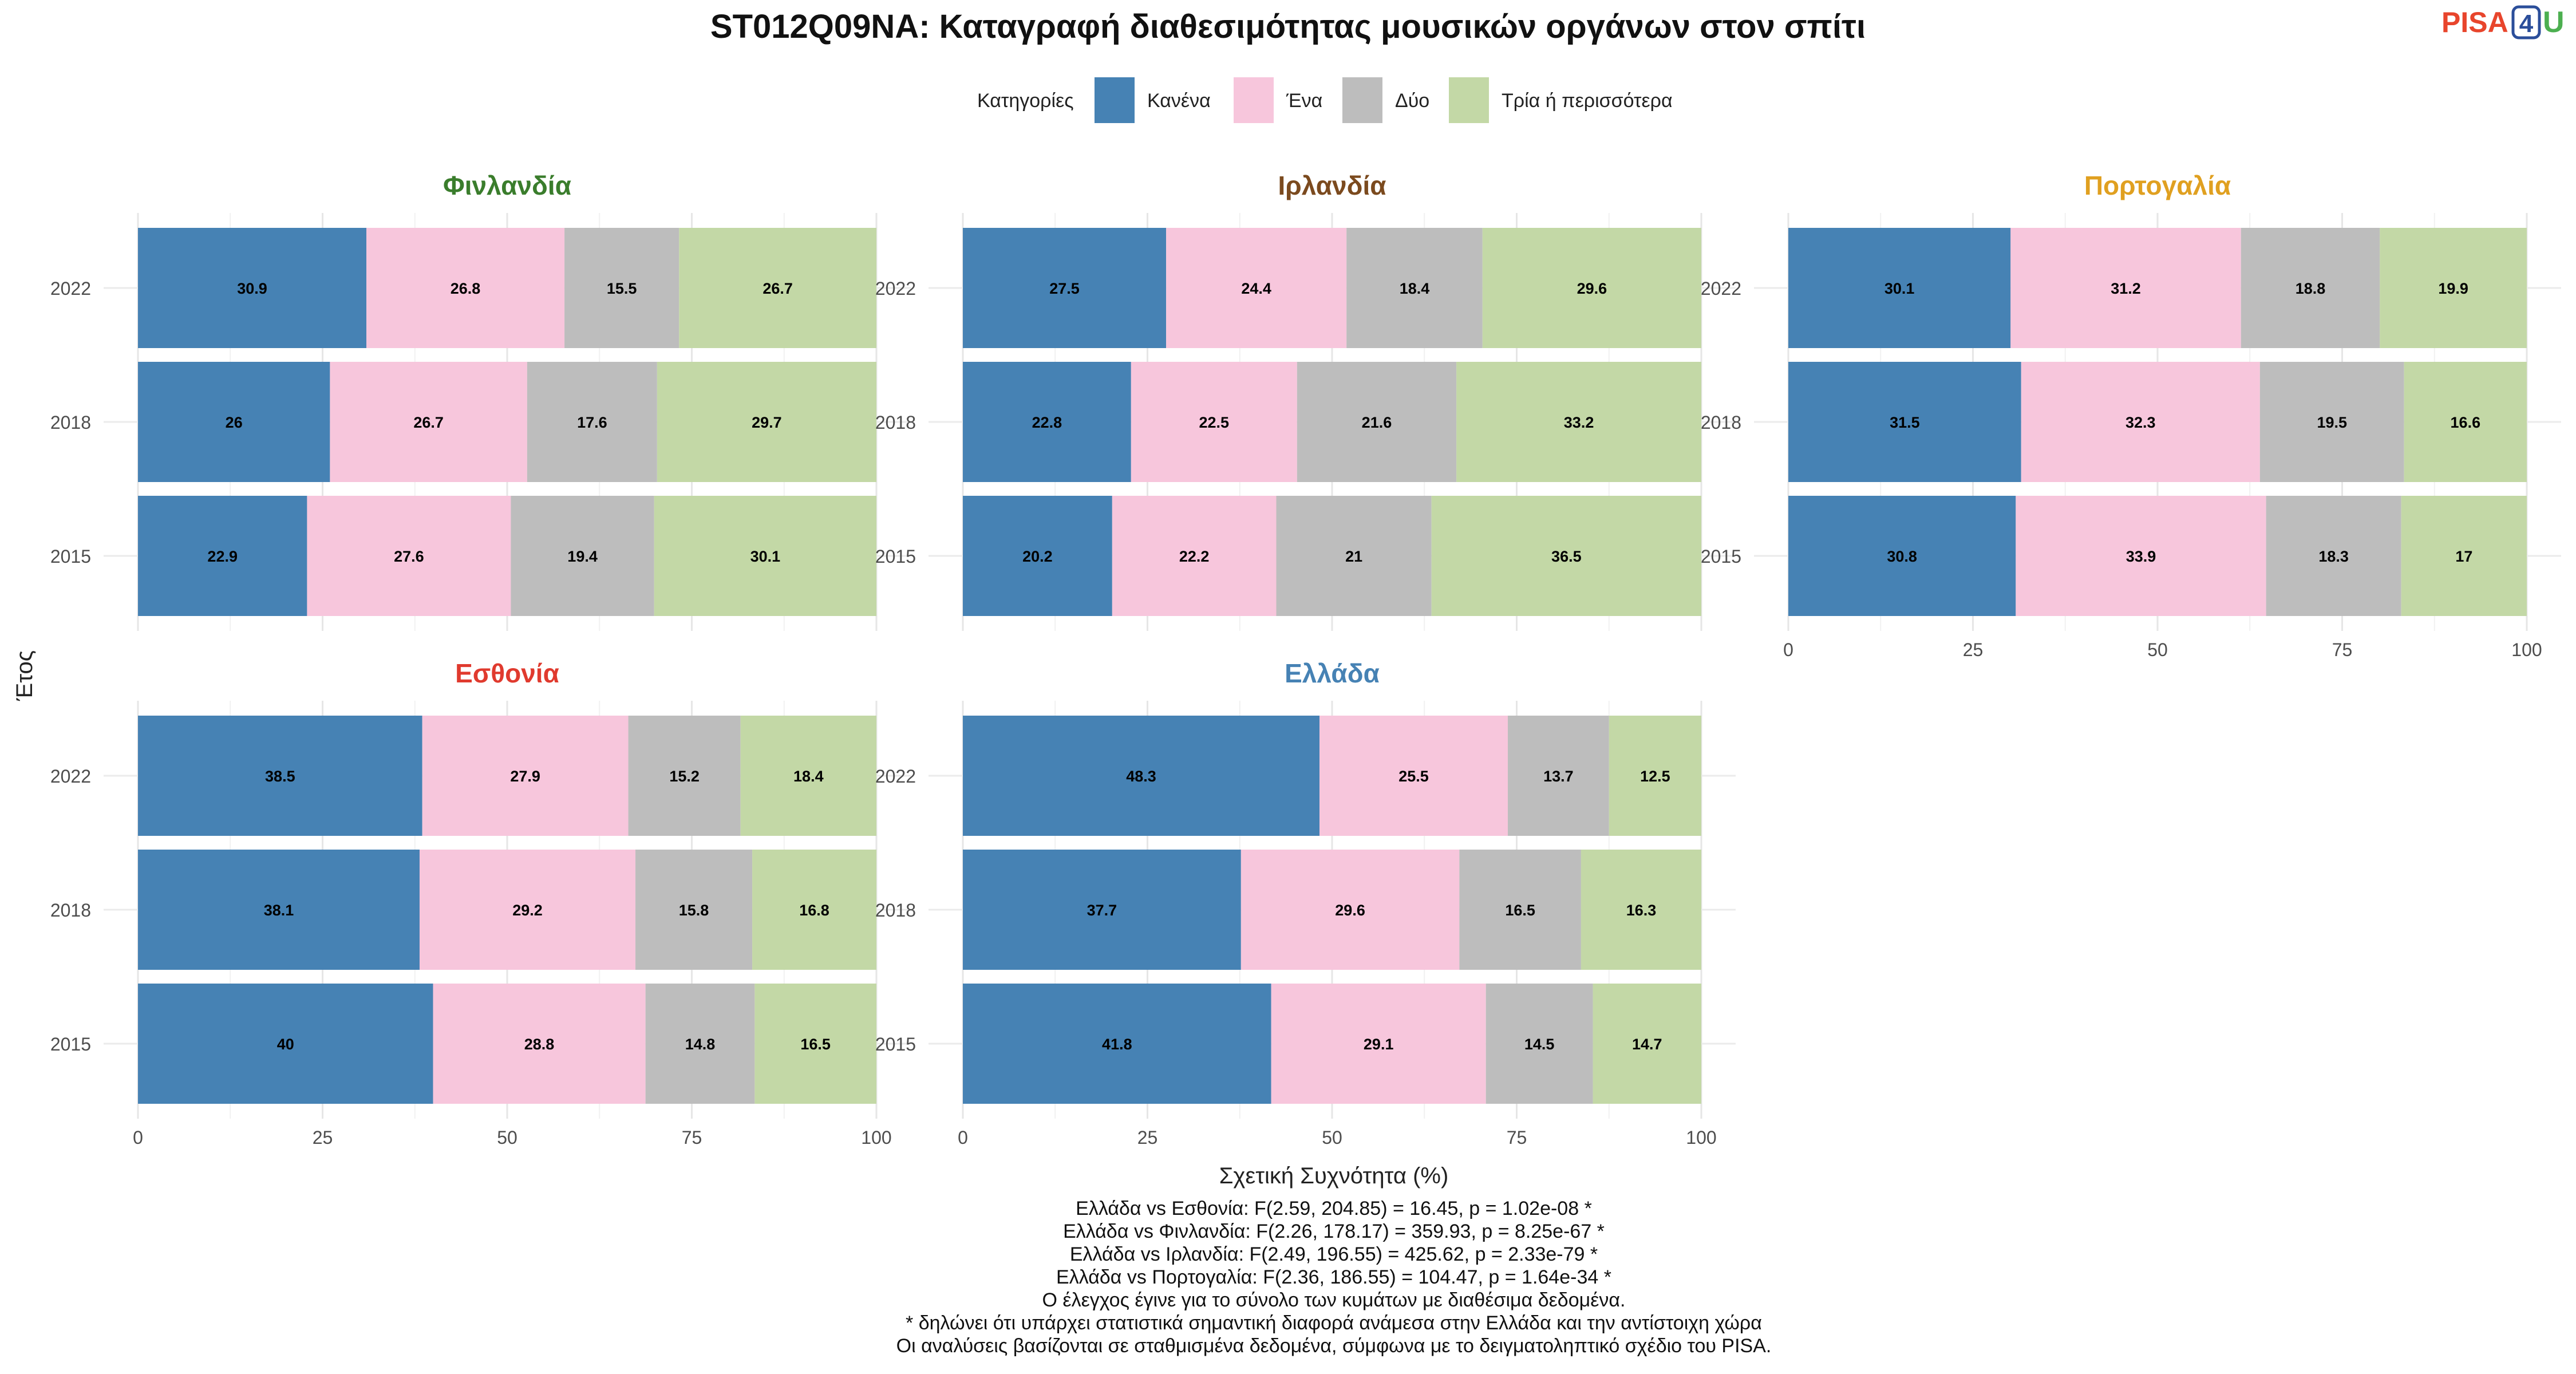 The width and height of the screenshot is (2576, 1374). I want to click on data-label: 20.2, so click(1037, 556).